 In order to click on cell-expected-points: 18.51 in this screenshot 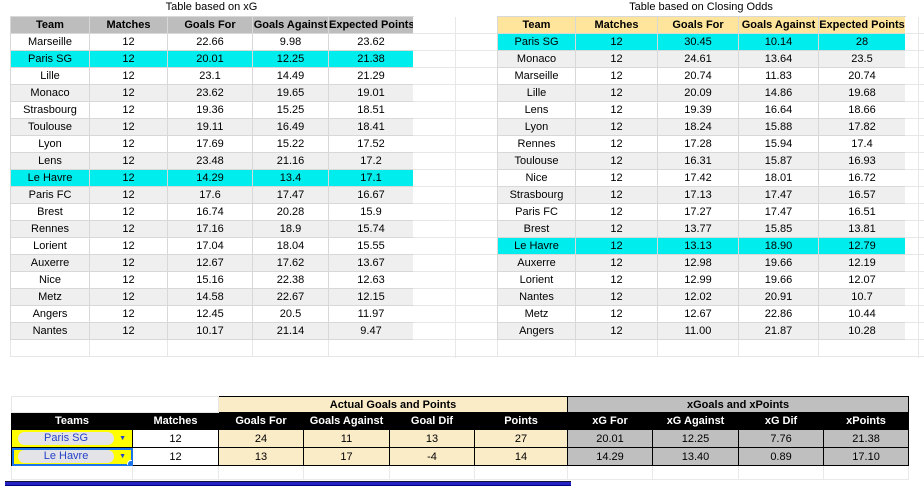, I will do `click(371, 110)`.